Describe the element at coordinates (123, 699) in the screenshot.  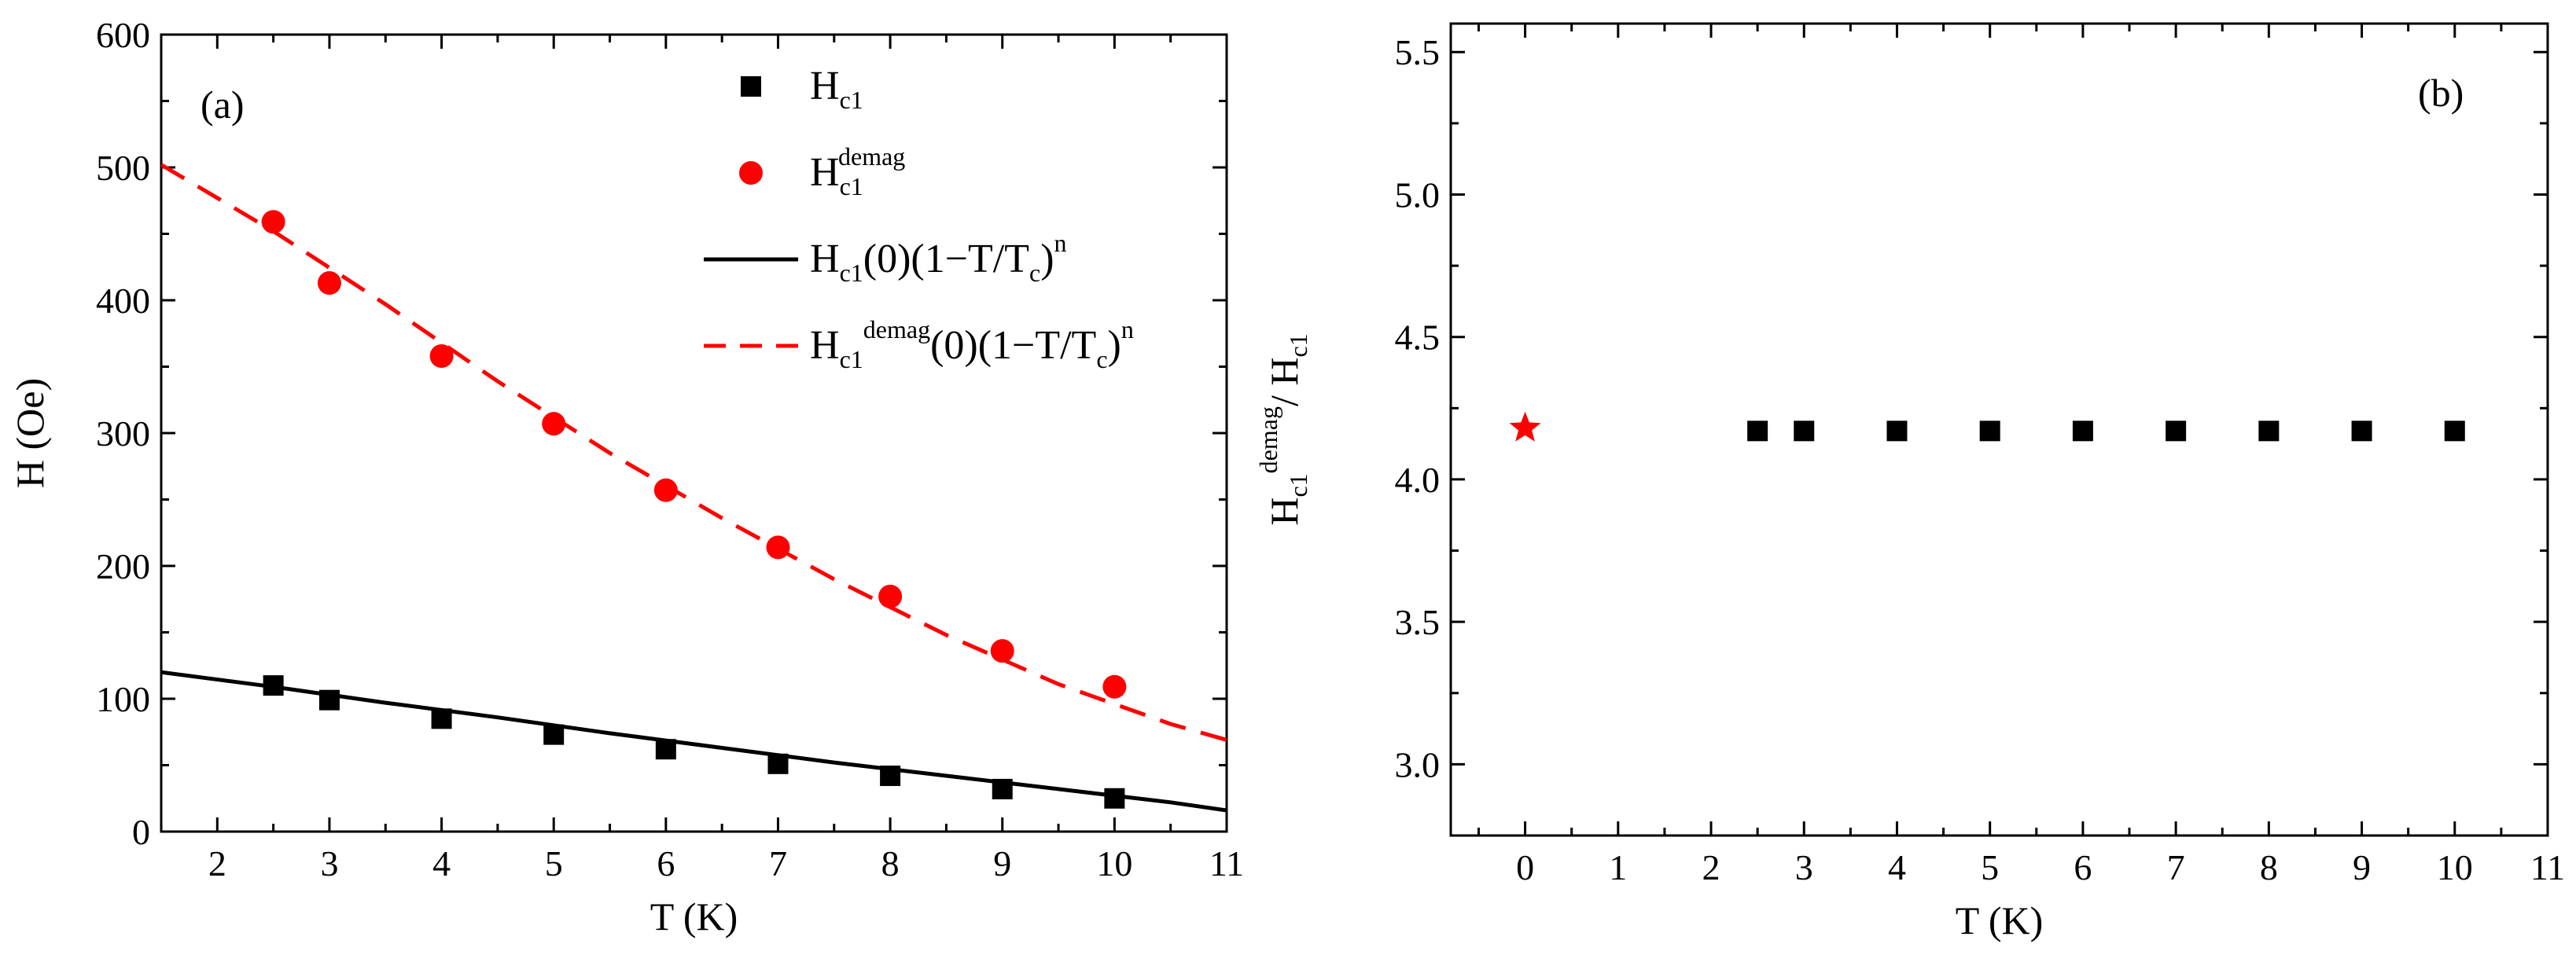
I see `y-tick-label: 100` at that location.